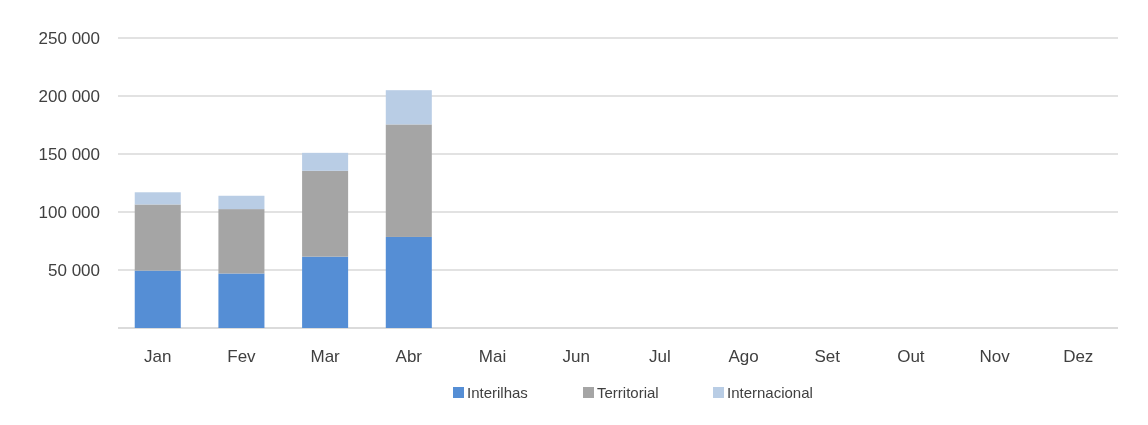  I want to click on x-tick-label: Set, so click(827, 356).